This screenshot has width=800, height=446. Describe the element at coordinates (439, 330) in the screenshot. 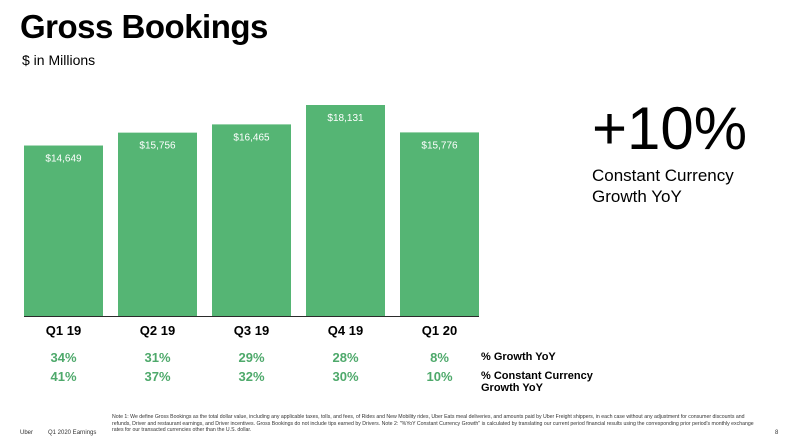

I see `category-label-4: Q1 20` at that location.